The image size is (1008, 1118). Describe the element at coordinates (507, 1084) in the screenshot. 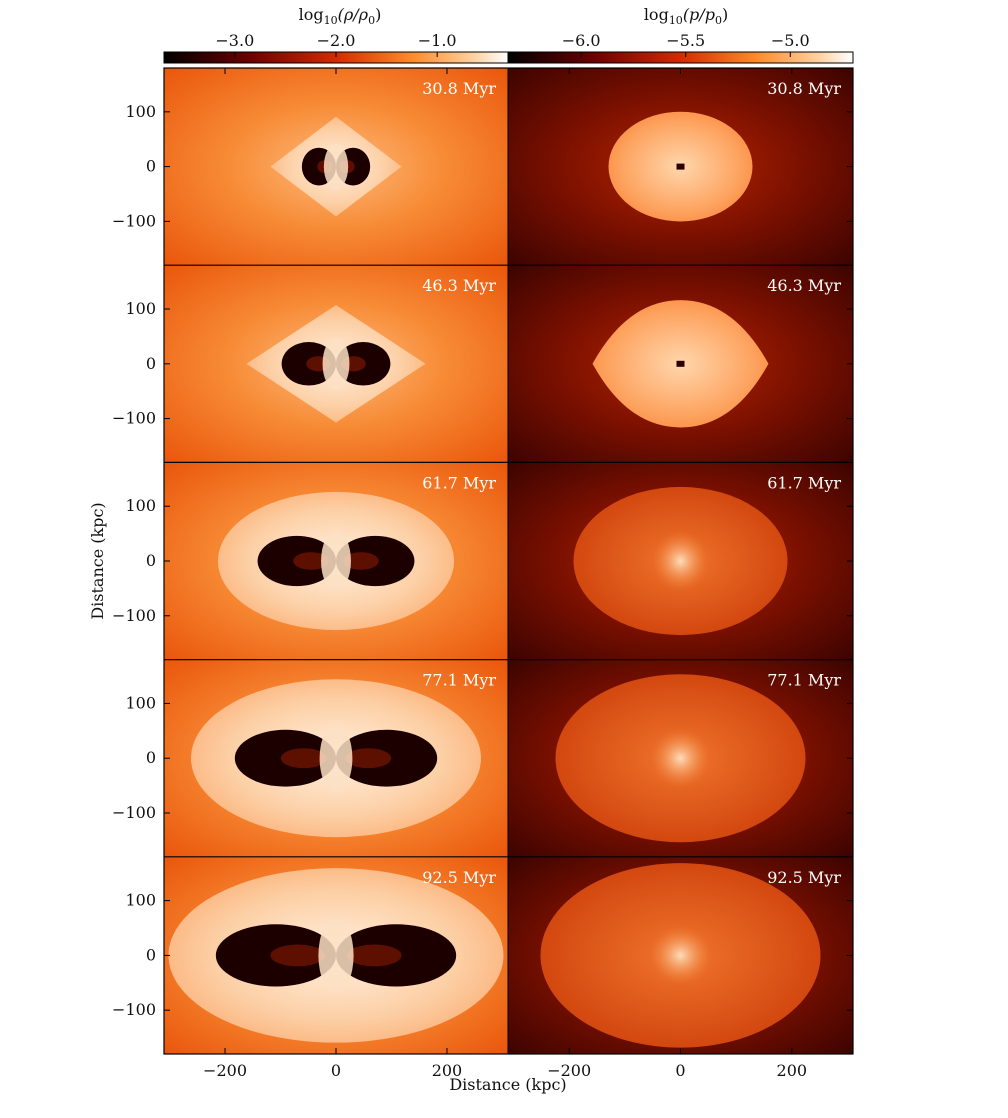

I see `x-axis-label: Distance (kpc)` at that location.